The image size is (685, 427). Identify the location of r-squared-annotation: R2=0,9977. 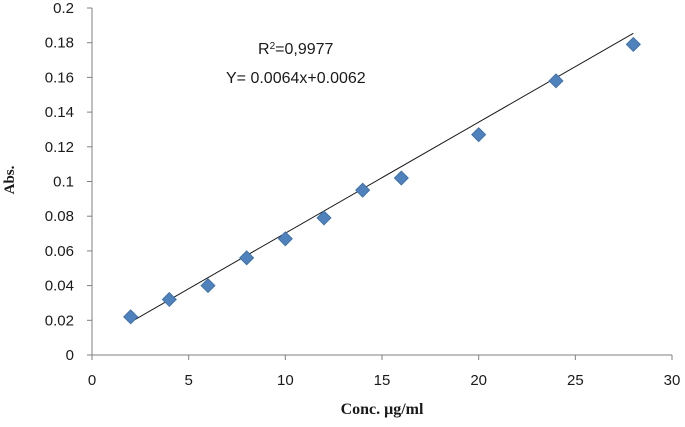
(296, 50).